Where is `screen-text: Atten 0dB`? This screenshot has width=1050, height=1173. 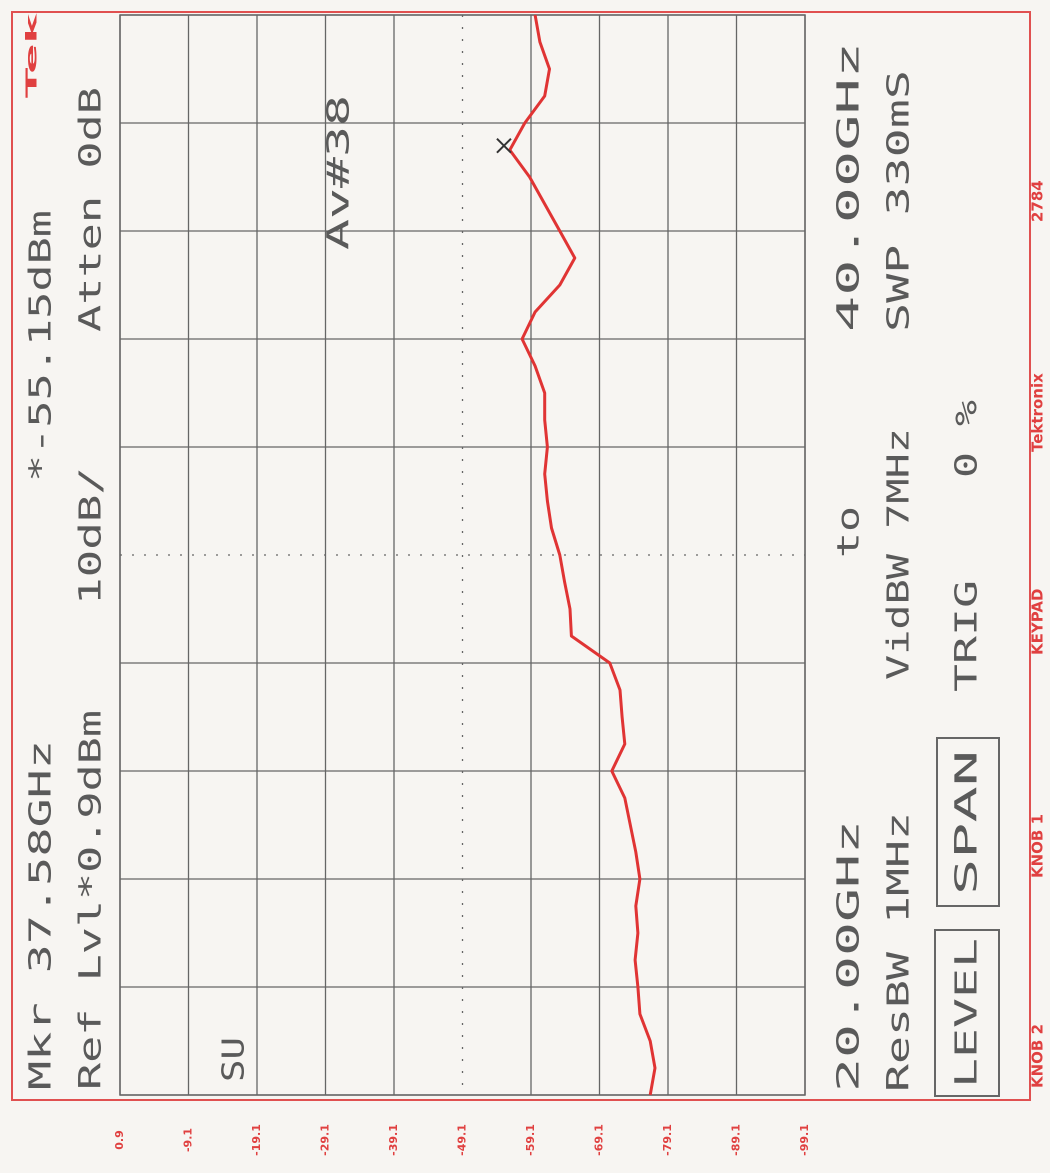
screen-text: Atten 0dB is located at coordinates (91, 209).